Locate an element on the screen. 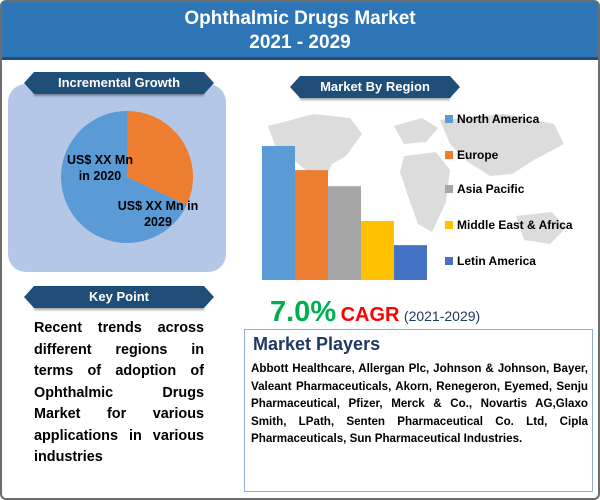 Image resolution: width=600 pixels, height=500 pixels. cagr-value: 7.0% is located at coordinates (303, 312).